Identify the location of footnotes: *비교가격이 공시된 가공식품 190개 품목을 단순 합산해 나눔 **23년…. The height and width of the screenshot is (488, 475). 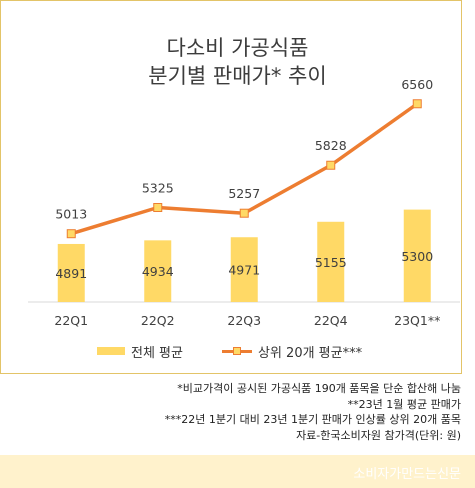
(241, 412).